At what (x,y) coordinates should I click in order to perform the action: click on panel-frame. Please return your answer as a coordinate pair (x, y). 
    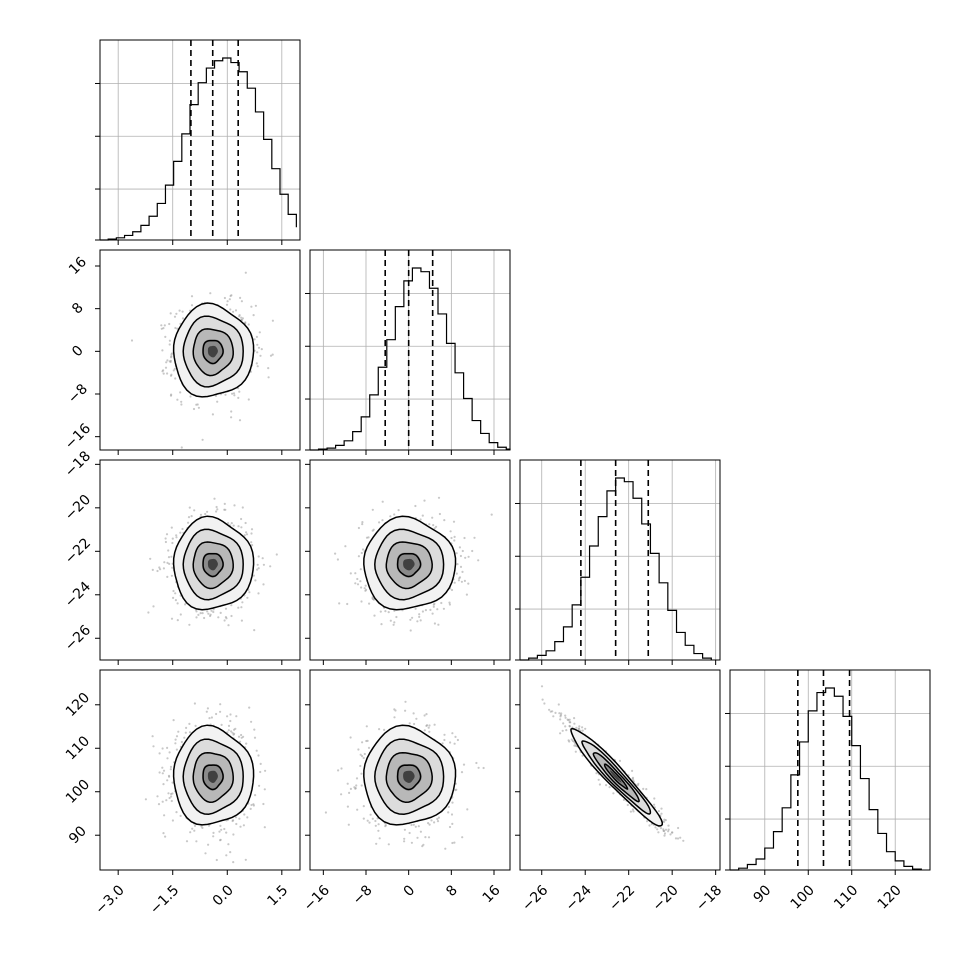
    Looking at the image, I should click on (200, 140).